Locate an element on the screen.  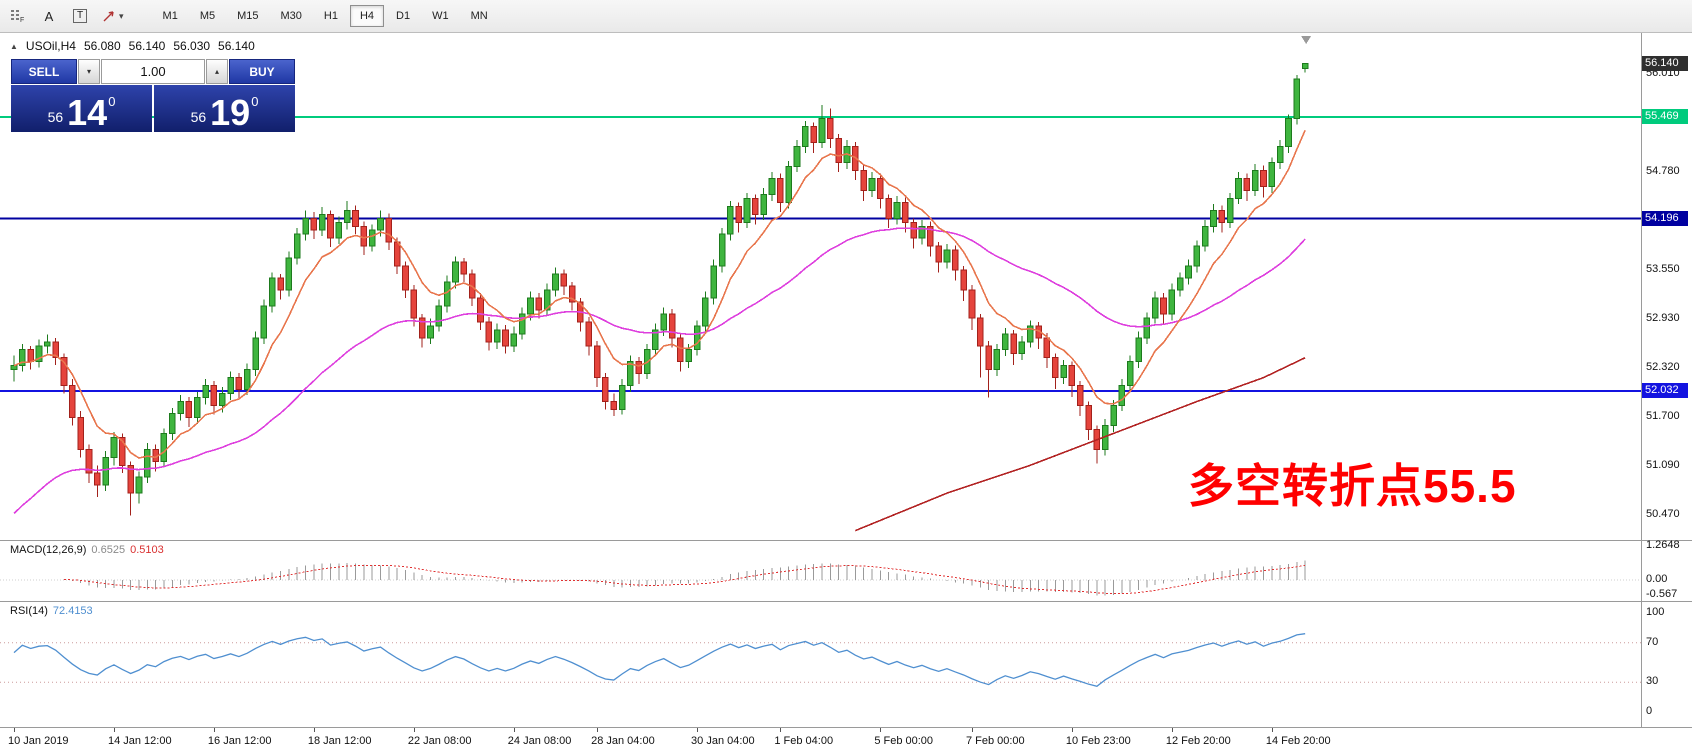
macd-panel-separator is located at coordinates (846, 540).